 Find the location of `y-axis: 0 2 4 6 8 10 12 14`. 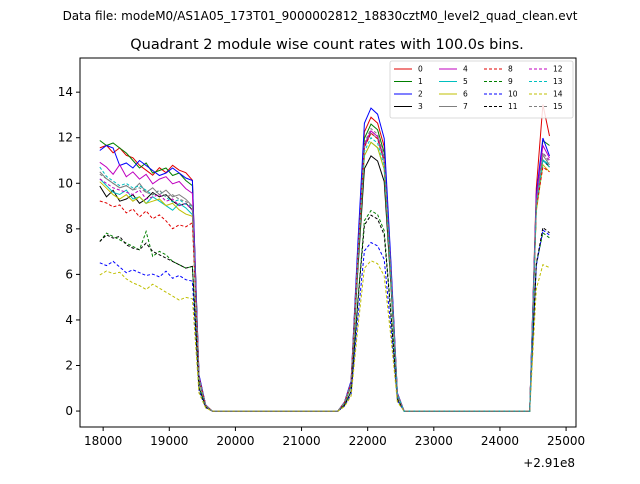

y-axis: 0 2 4 6 8 10 12 14 is located at coordinates (69, 251).